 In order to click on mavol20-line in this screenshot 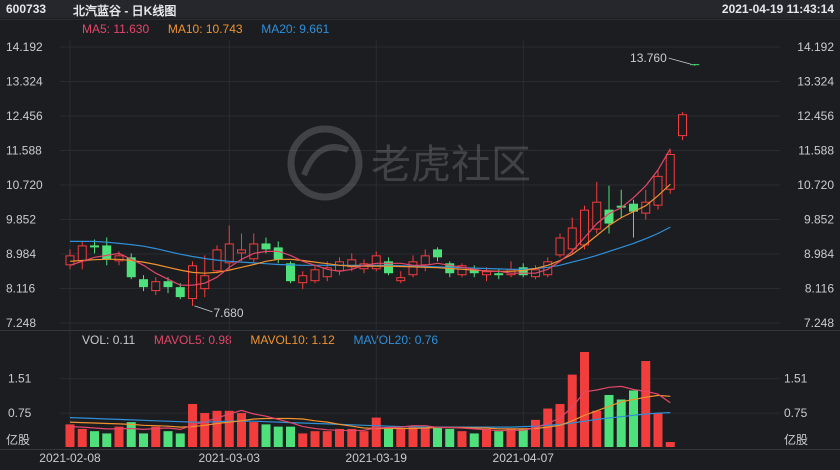, I will do `click(370, 420)`.